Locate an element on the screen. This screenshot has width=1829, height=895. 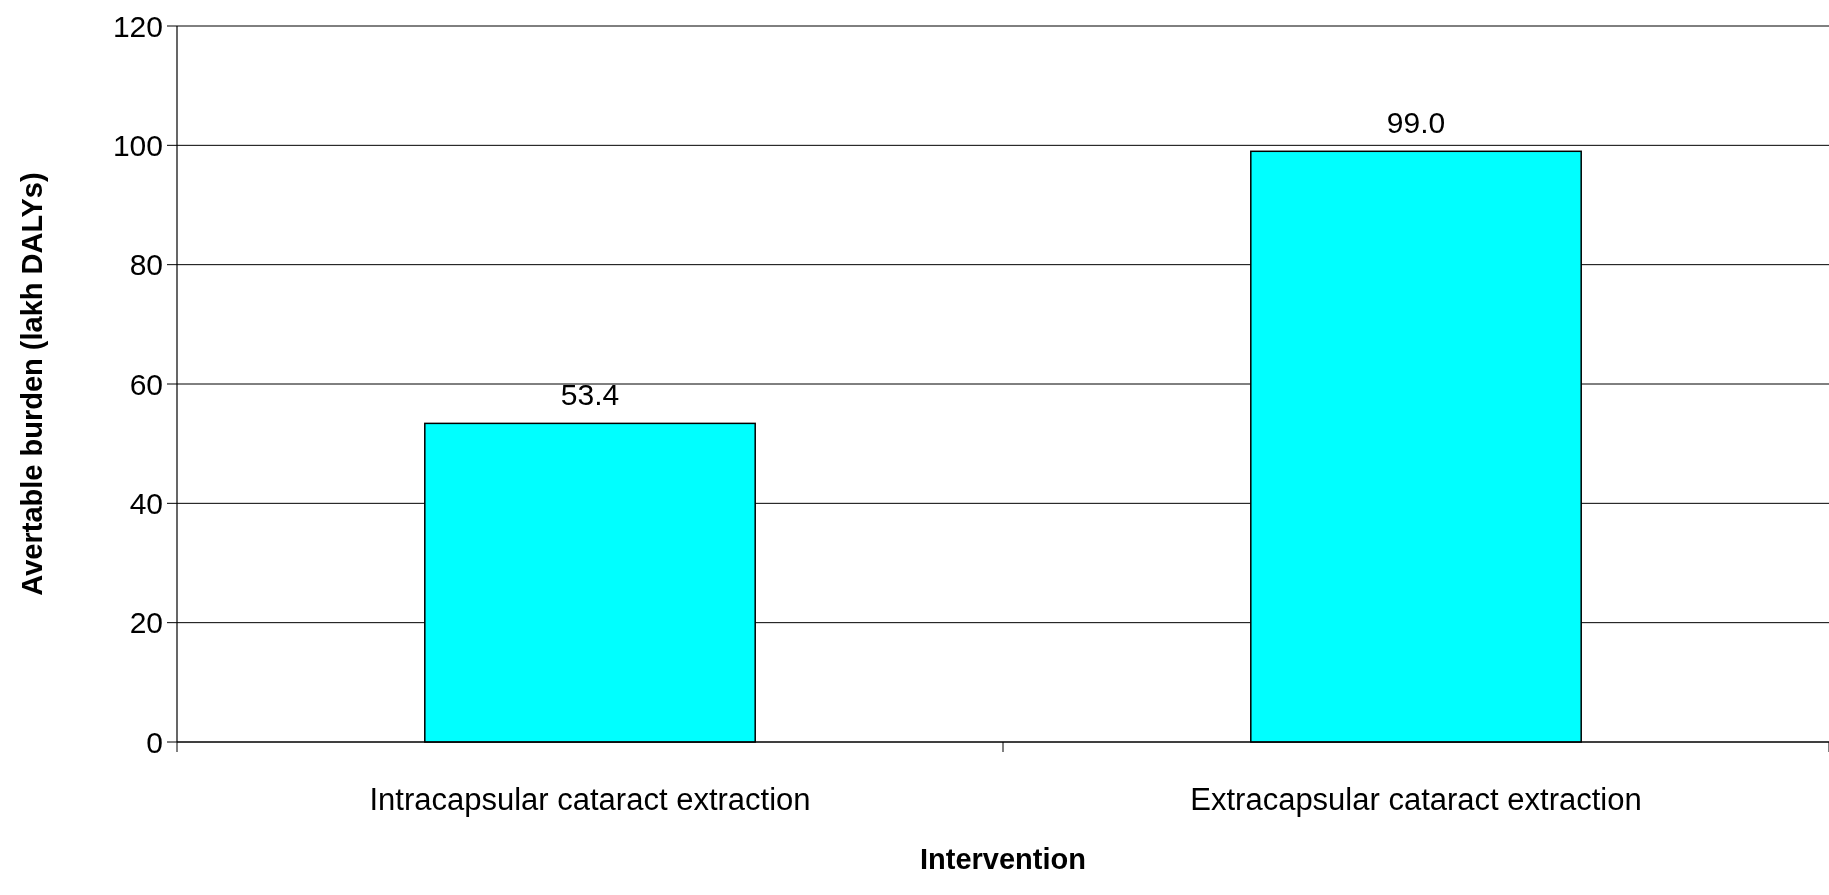
y-tick-label: 40 is located at coordinates (146, 503).